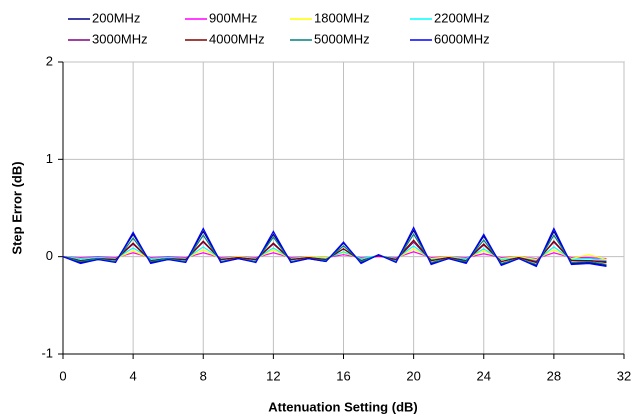 Image resolution: width=641 pixels, height=418 pixels. Describe the element at coordinates (237, 38) in the screenshot. I see `legend-label: 4000MHz` at that location.